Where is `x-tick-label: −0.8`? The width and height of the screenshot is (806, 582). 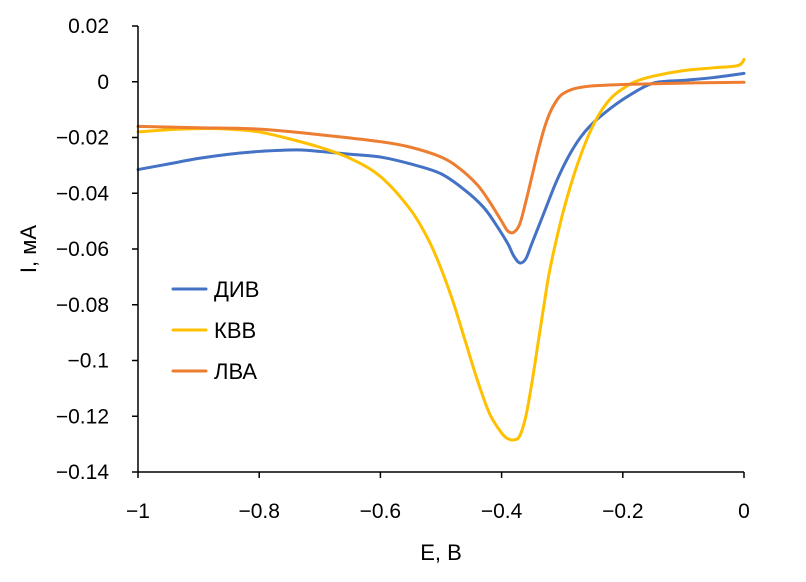
x-tick-label: −0.8 is located at coordinates (258, 511).